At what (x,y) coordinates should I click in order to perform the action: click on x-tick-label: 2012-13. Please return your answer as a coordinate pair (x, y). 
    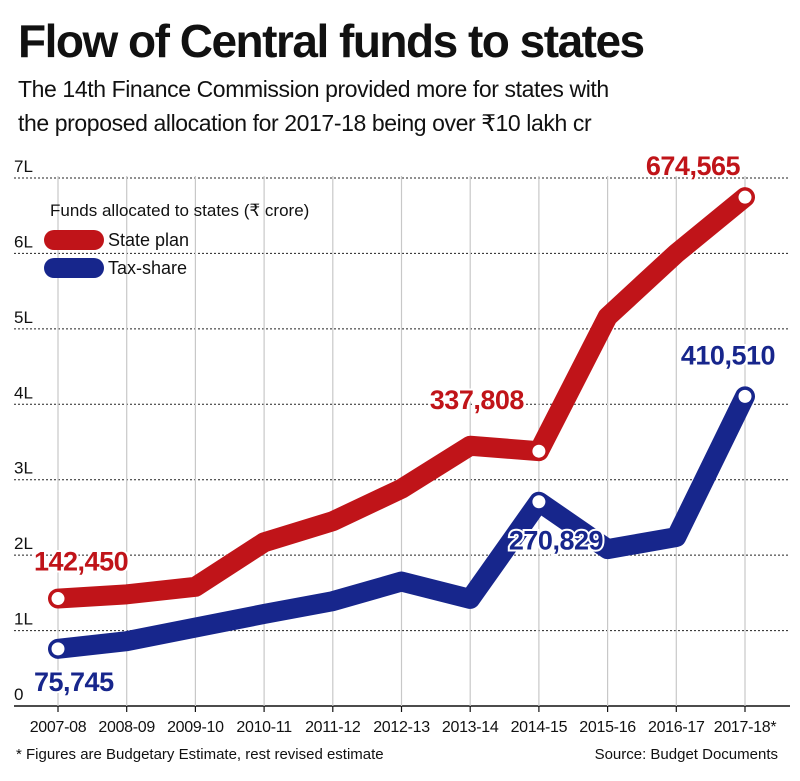
    Looking at the image, I should click on (401, 727).